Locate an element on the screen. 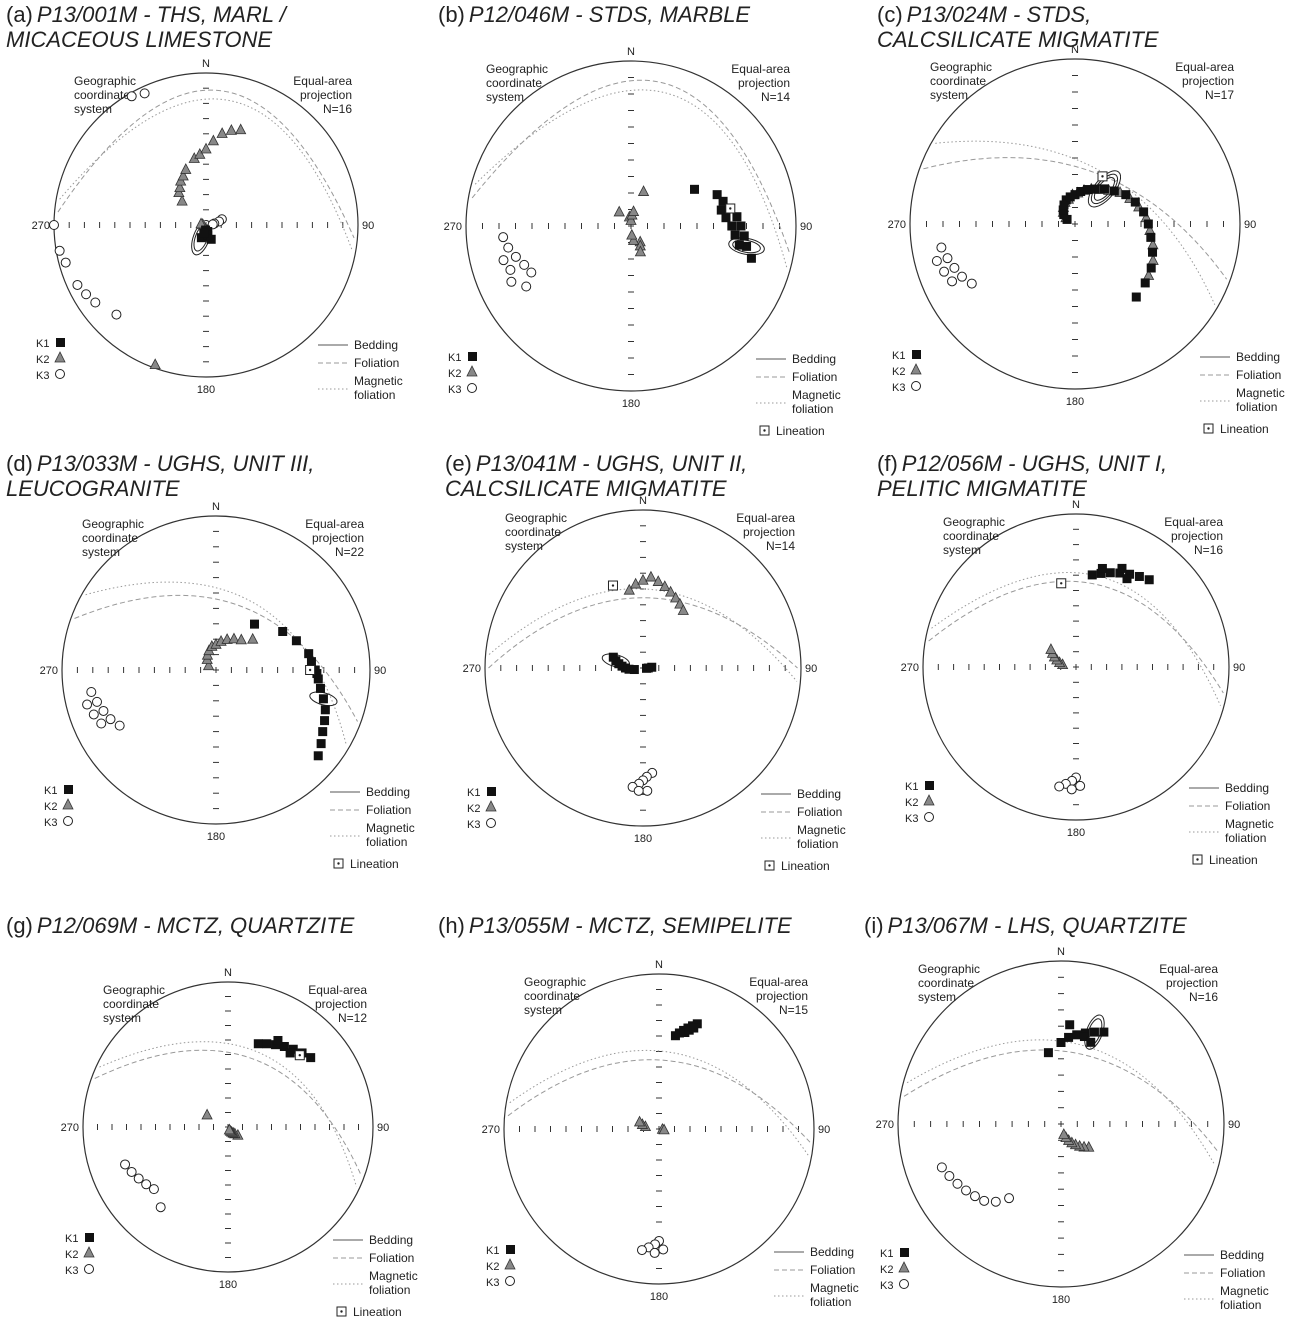 The width and height of the screenshot is (1297, 1343). magnetic-foliation-arc is located at coordinates (631, 178).